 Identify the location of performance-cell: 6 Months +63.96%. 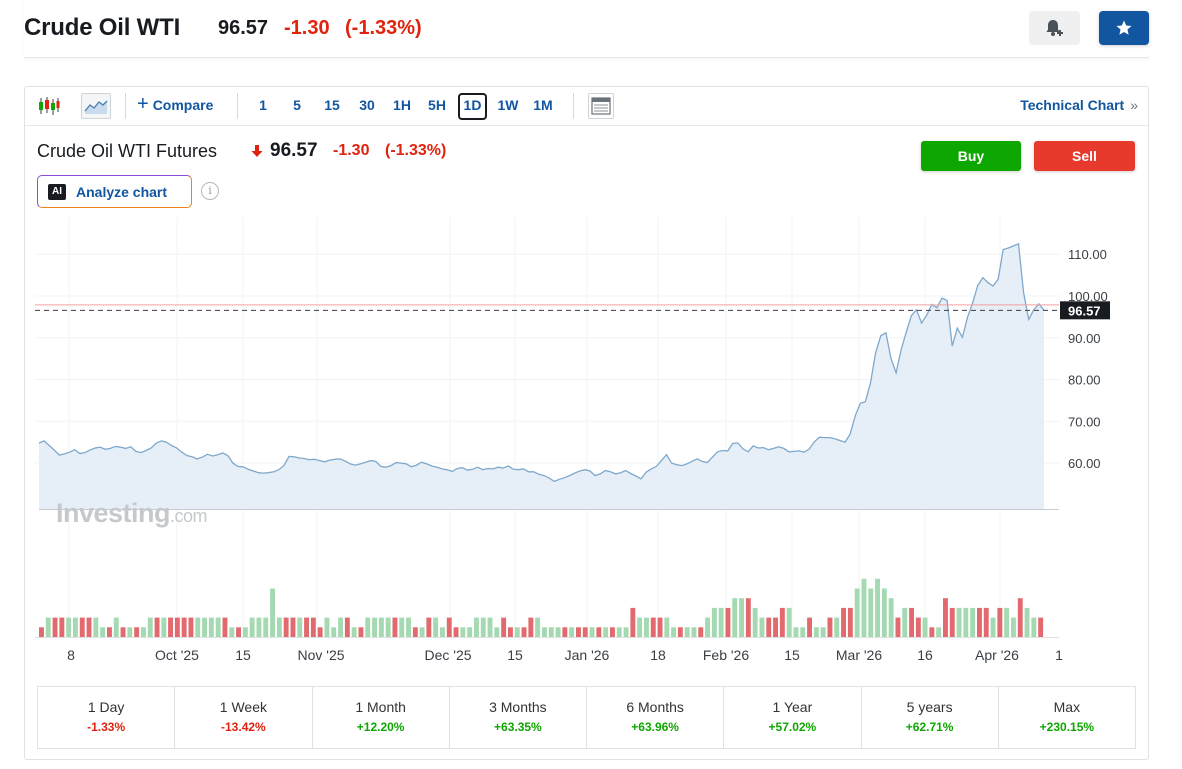
(656, 717).